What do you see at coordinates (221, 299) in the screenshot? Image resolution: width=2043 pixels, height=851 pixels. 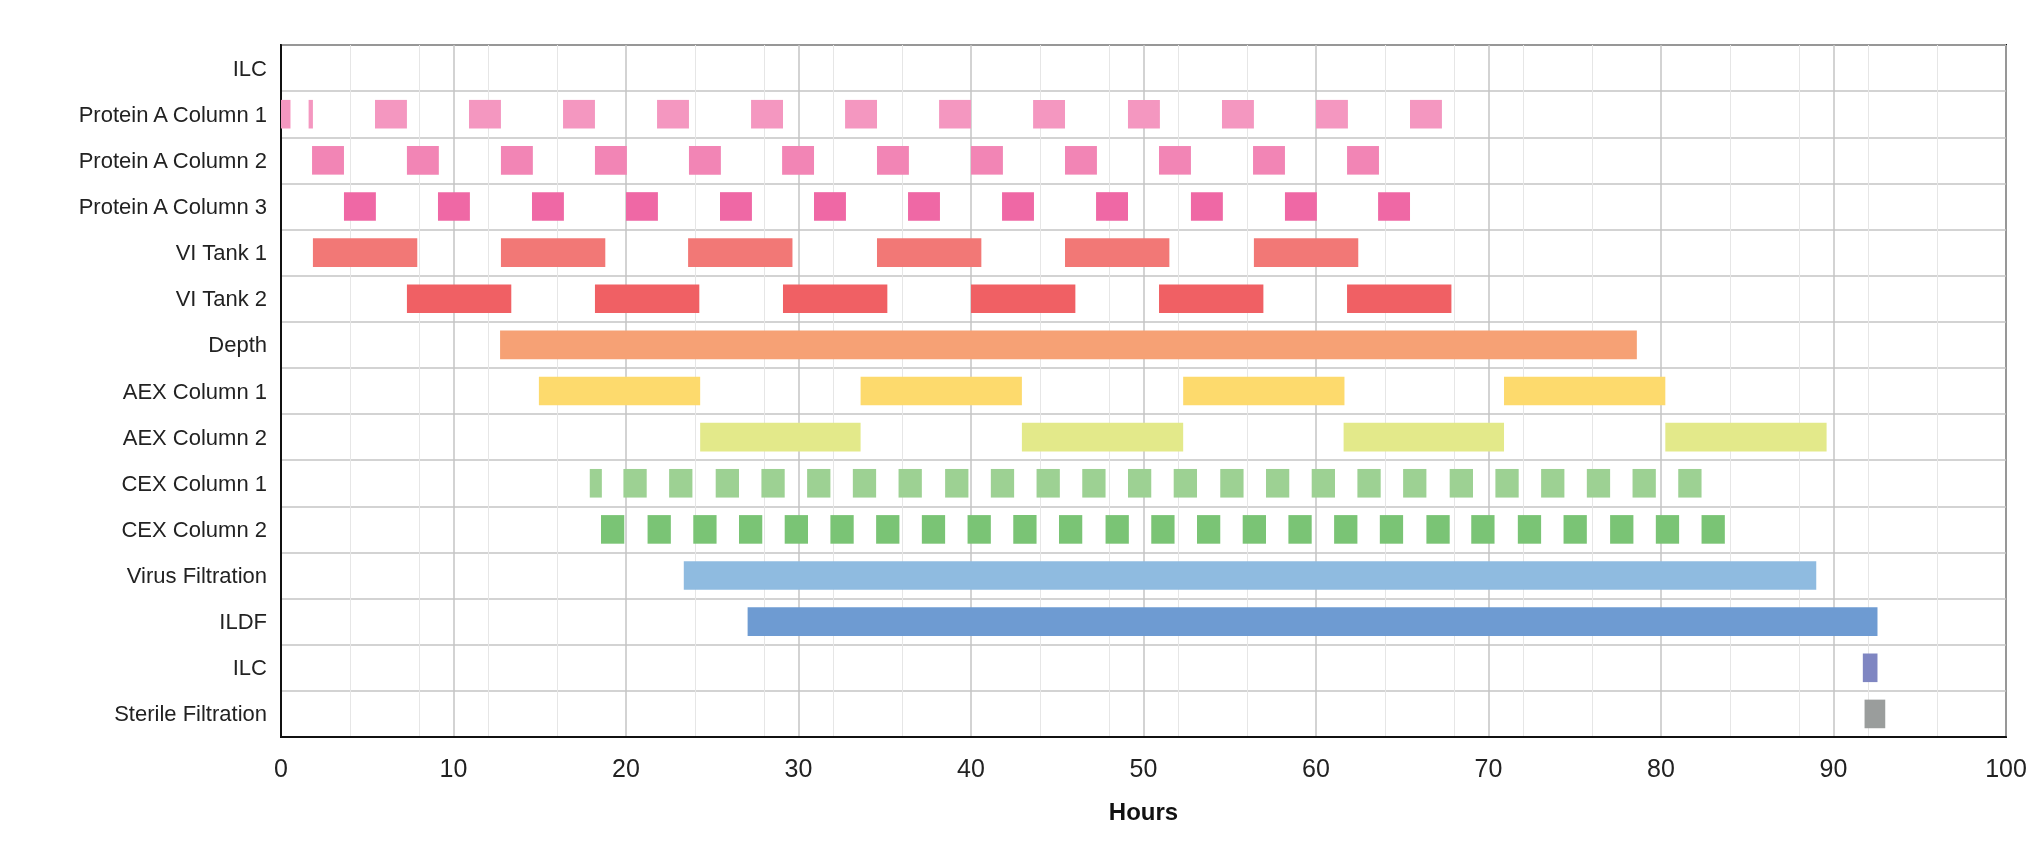 I see `y-tick-label: VI Tank 2` at bounding box center [221, 299].